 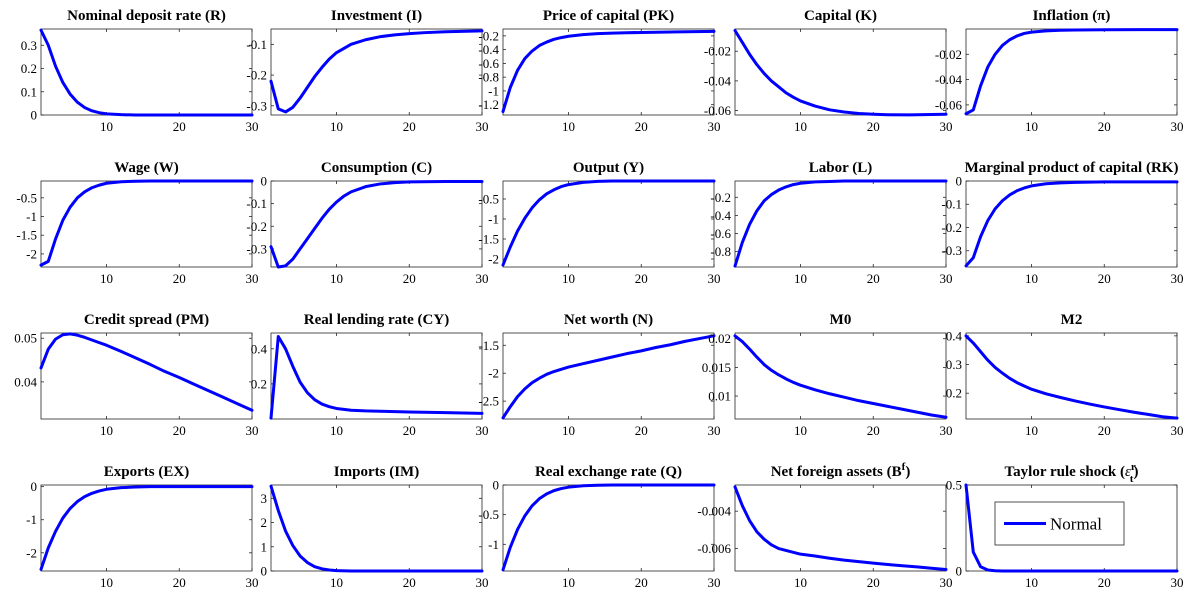 What do you see at coordinates (146, 168) in the screenshot?
I see `subplot-title-text: Wage (W)` at bounding box center [146, 168].